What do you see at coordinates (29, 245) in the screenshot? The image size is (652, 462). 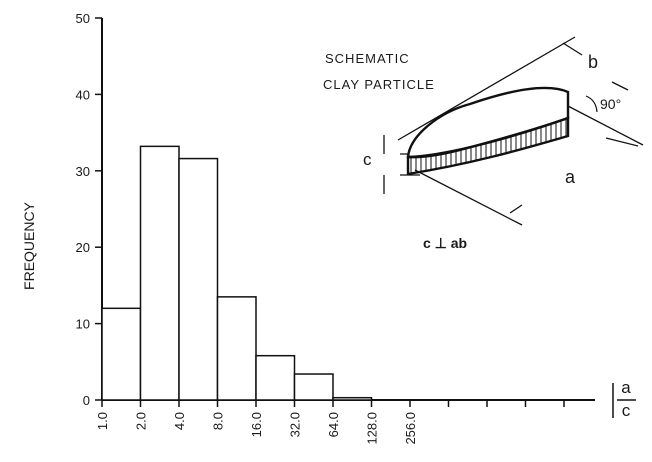 I see `y-axis-label: FREQUENCY` at bounding box center [29, 245].